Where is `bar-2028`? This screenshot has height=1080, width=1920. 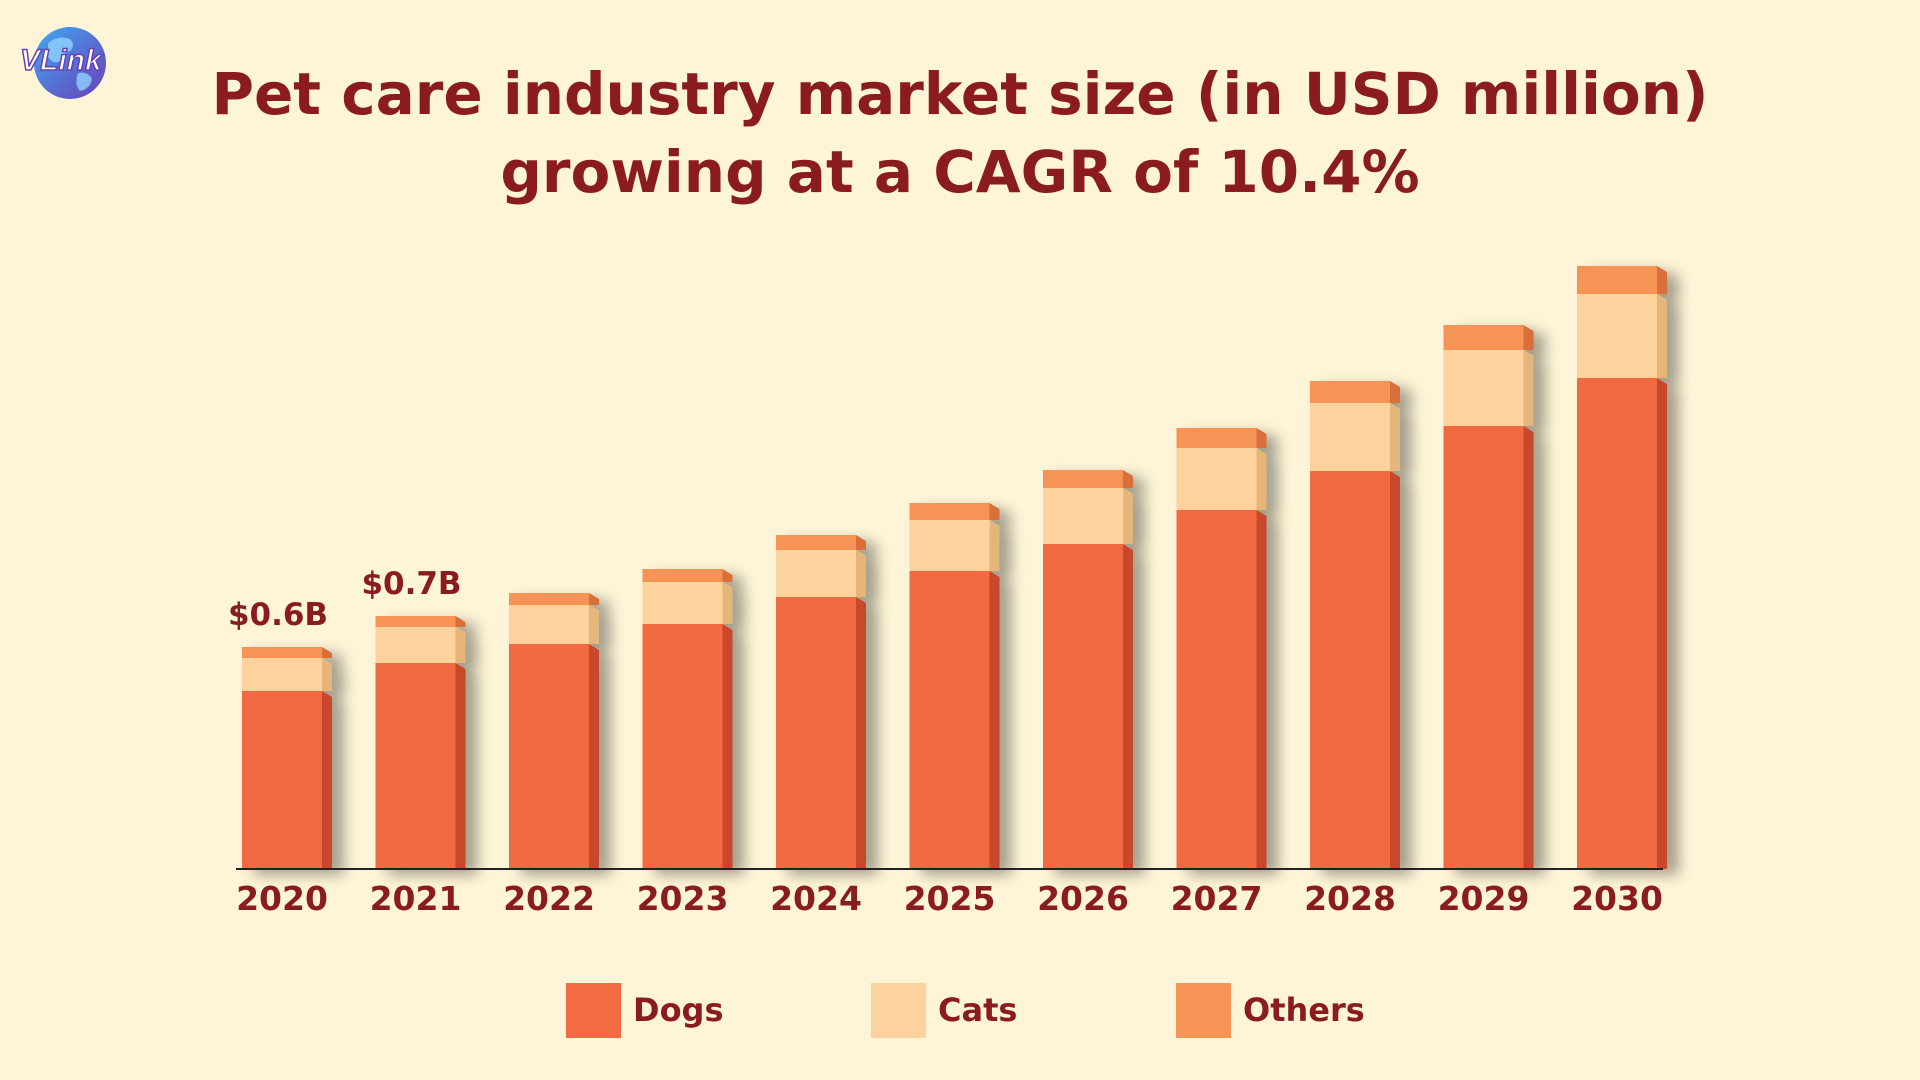
bar-2028 is located at coordinates (1355, 625).